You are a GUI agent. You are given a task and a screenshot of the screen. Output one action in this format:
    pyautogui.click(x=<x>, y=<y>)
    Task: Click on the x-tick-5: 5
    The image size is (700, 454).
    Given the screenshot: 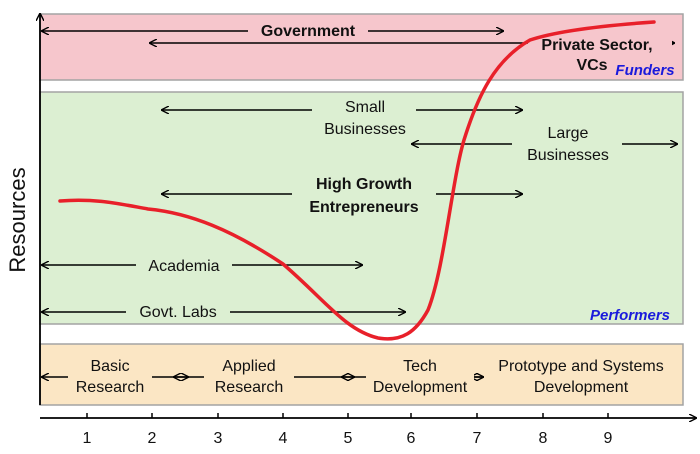 What is the action you would take?
    pyautogui.click(x=348, y=438)
    